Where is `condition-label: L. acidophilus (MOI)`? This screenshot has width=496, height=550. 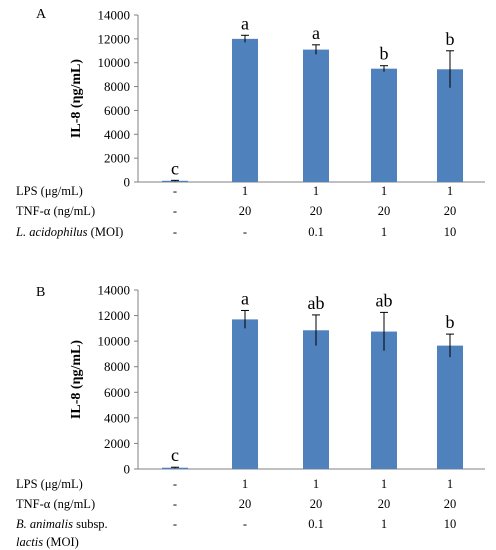 condition-label: L. acidophilus (MOI) is located at coordinates (69, 232).